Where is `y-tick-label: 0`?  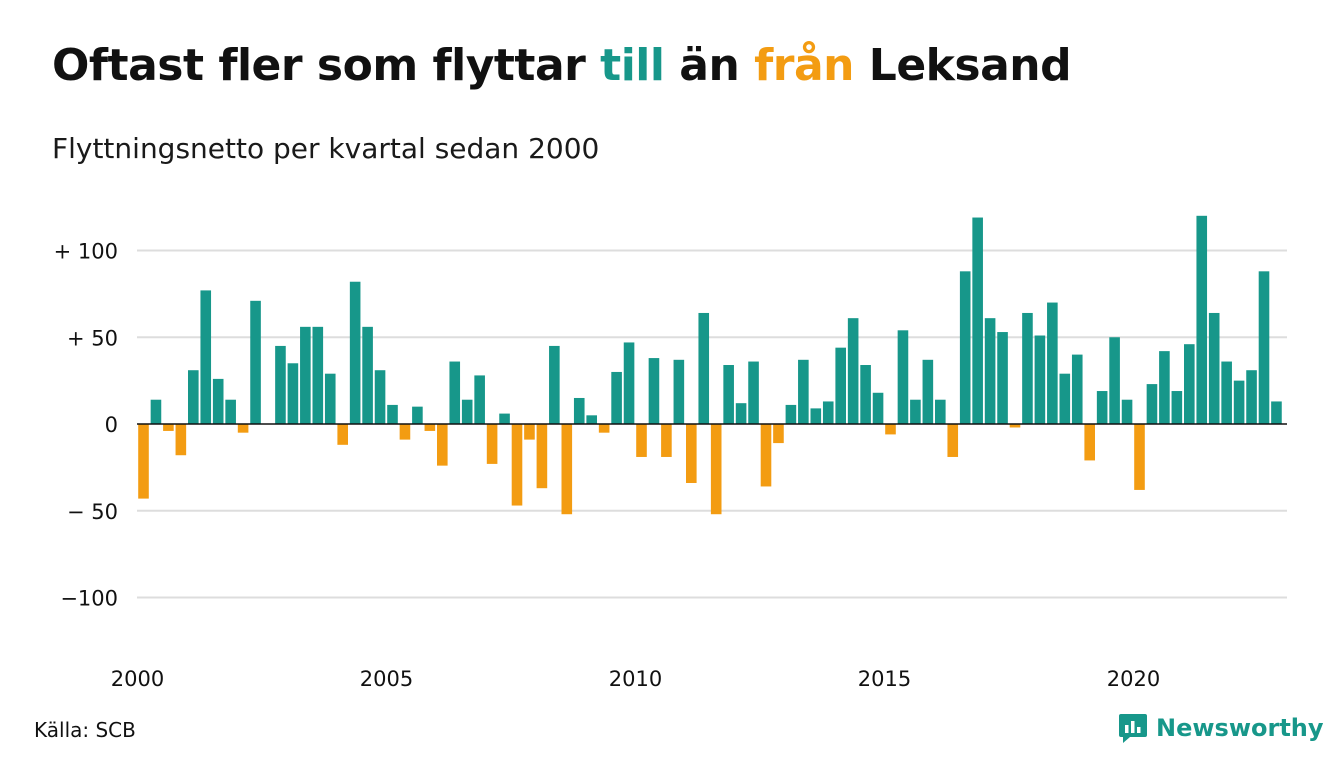
y-tick-label: 0 is located at coordinates (111, 425).